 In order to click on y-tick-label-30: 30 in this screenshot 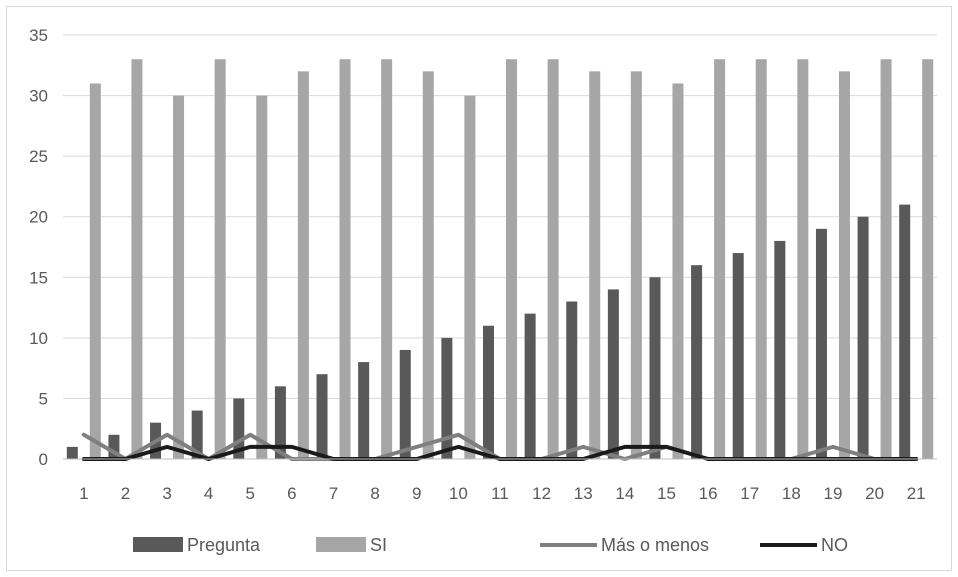, I will do `click(38, 96)`.